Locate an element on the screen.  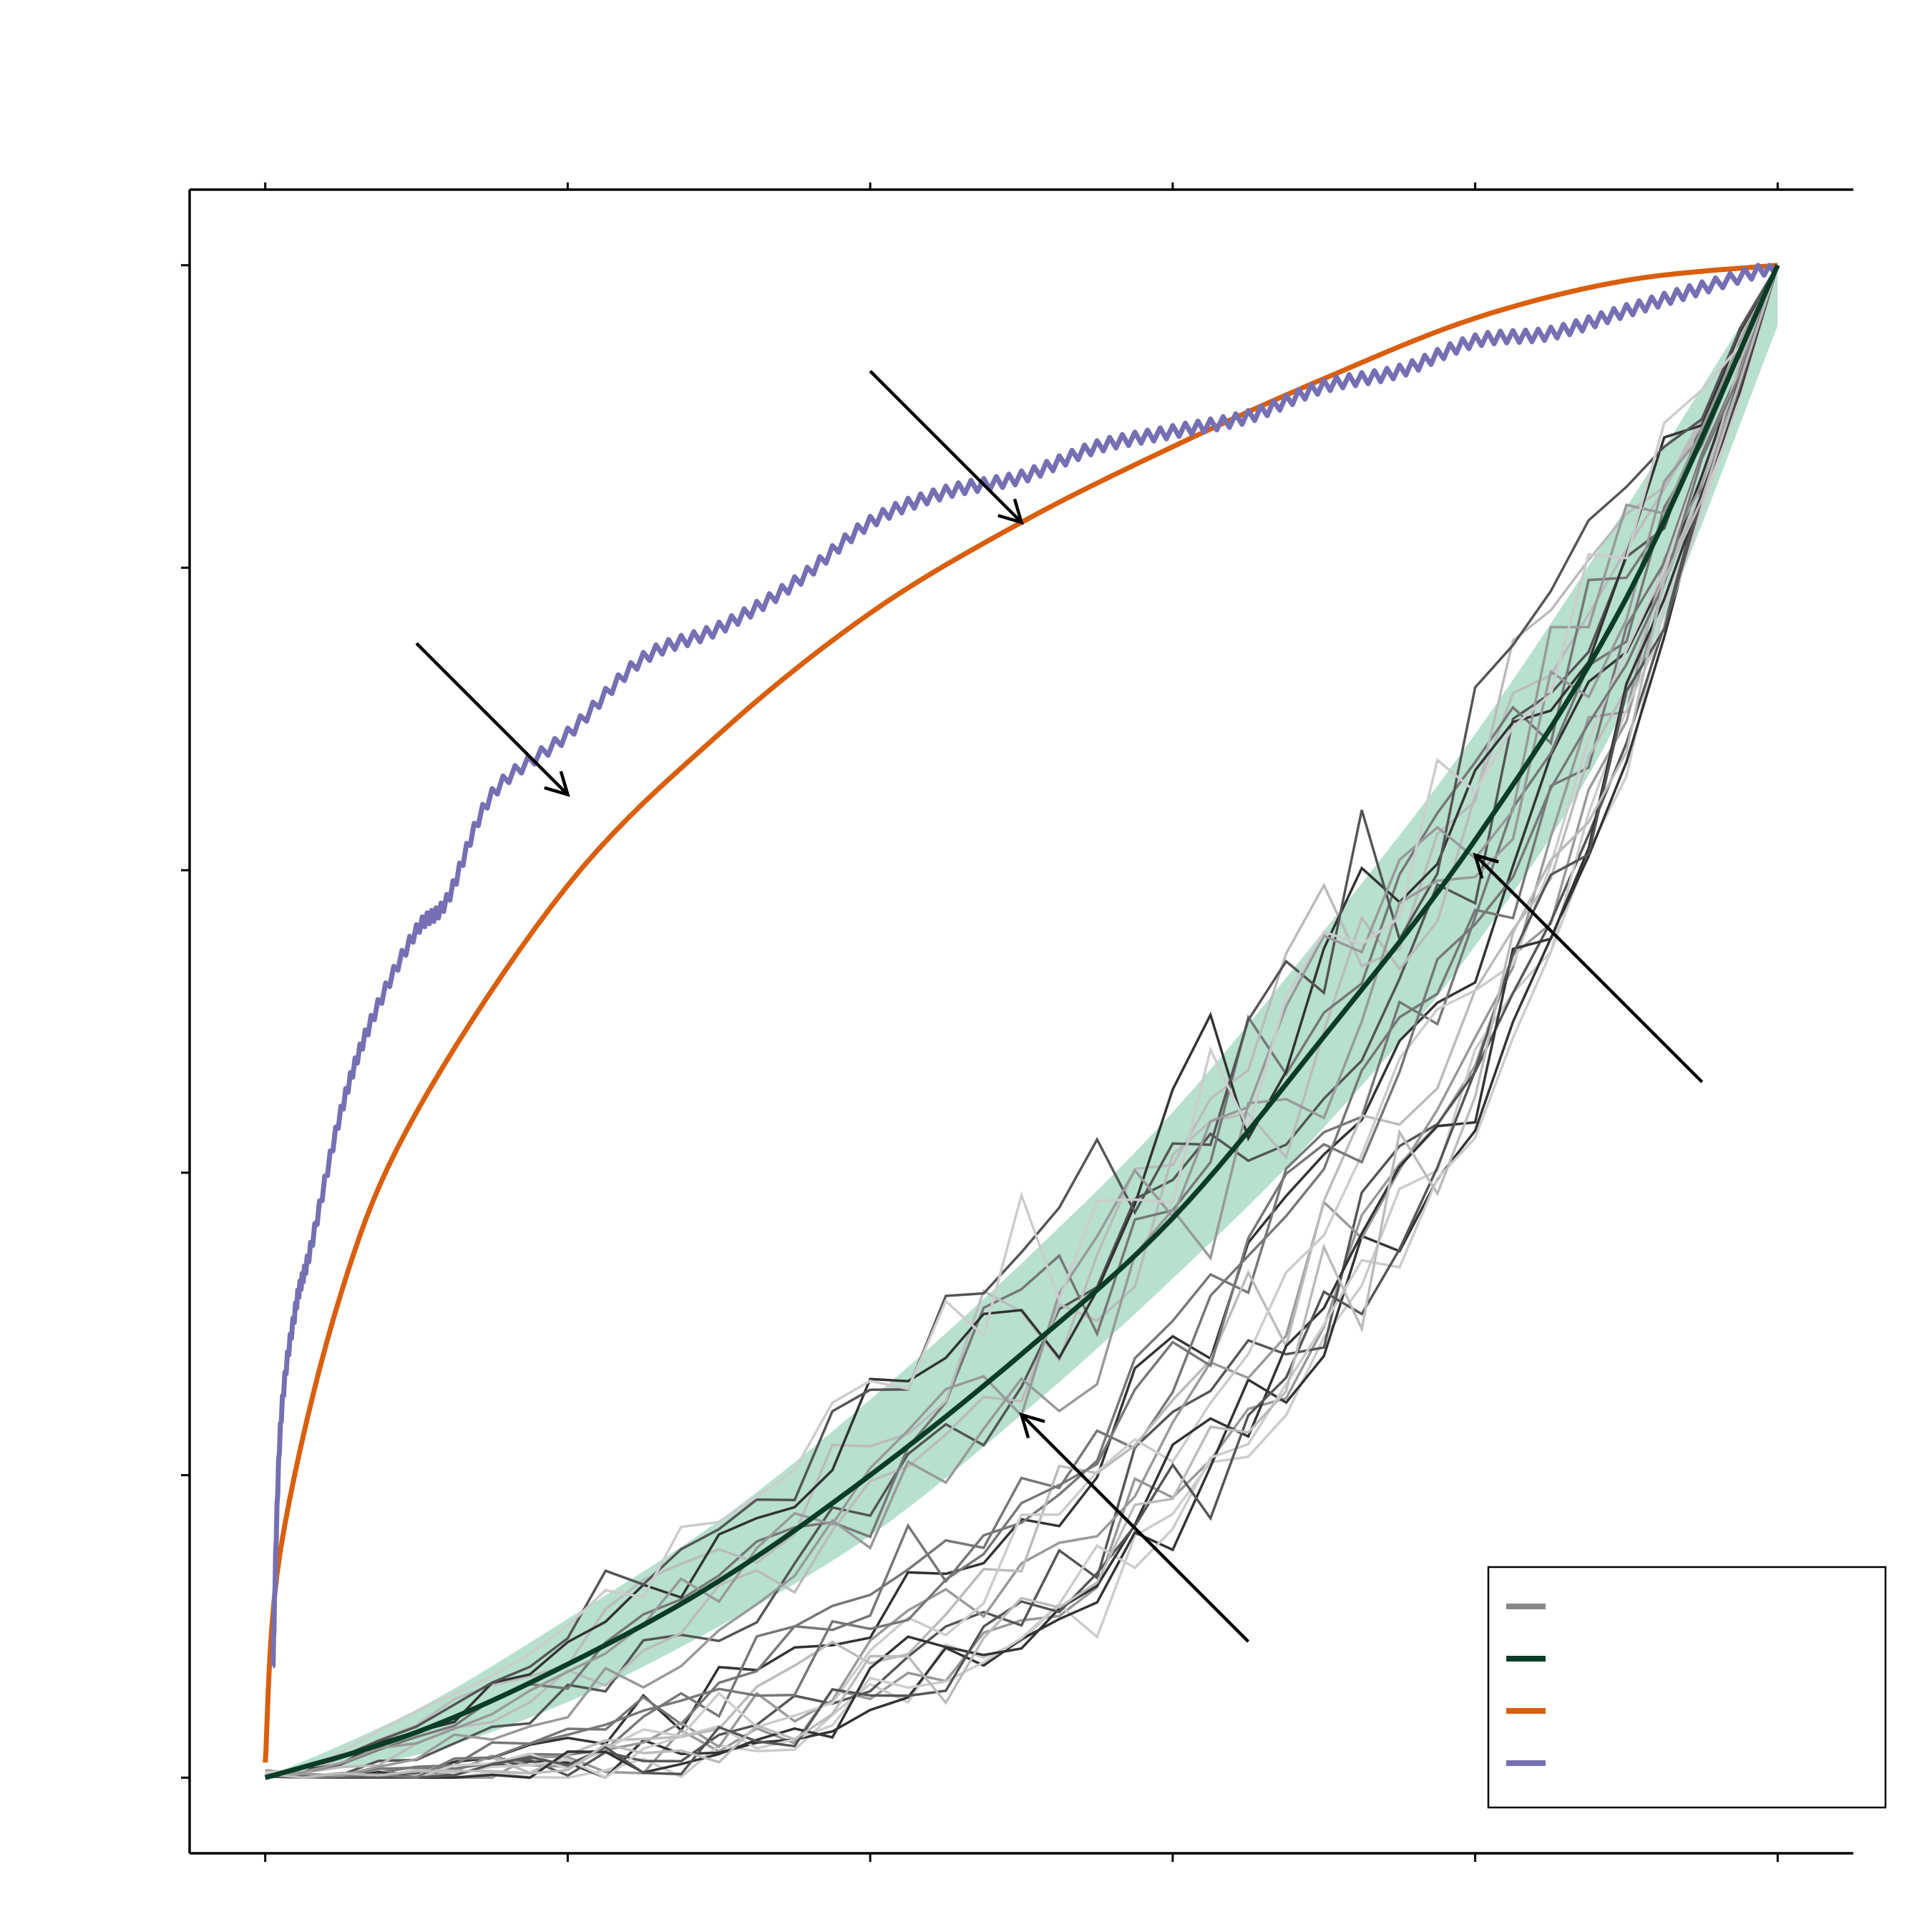
legend is located at coordinates (1687, 1687).